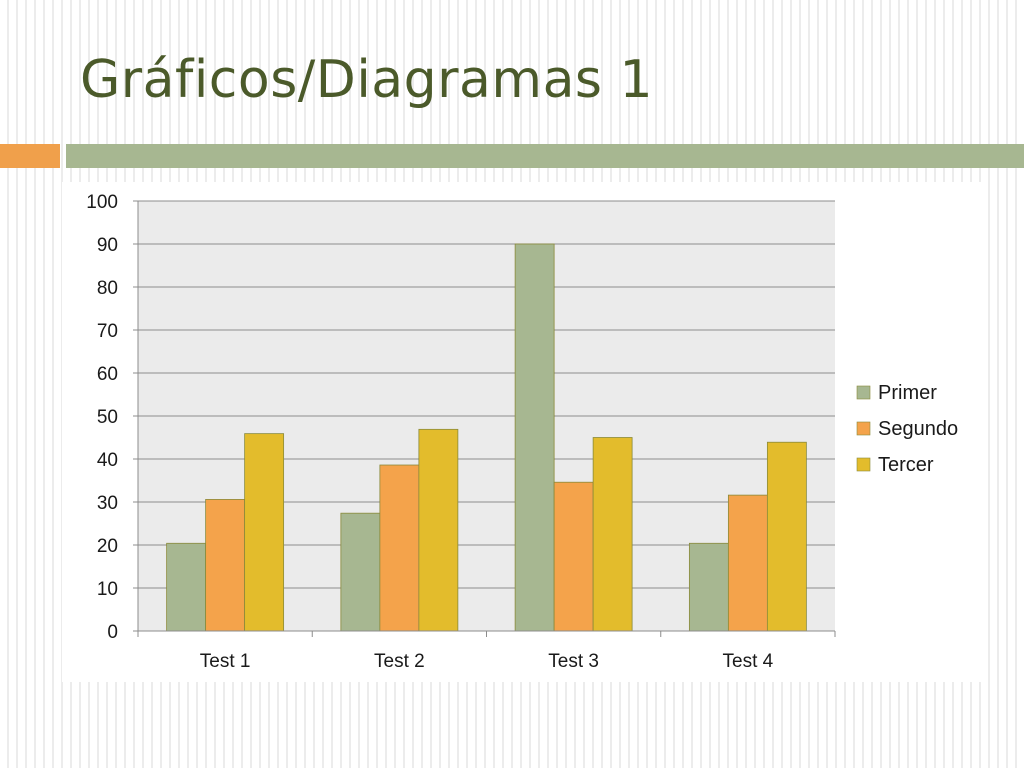  Describe the element at coordinates (107, 503) in the screenshot. I see `y-tick-label: 30` at that location.